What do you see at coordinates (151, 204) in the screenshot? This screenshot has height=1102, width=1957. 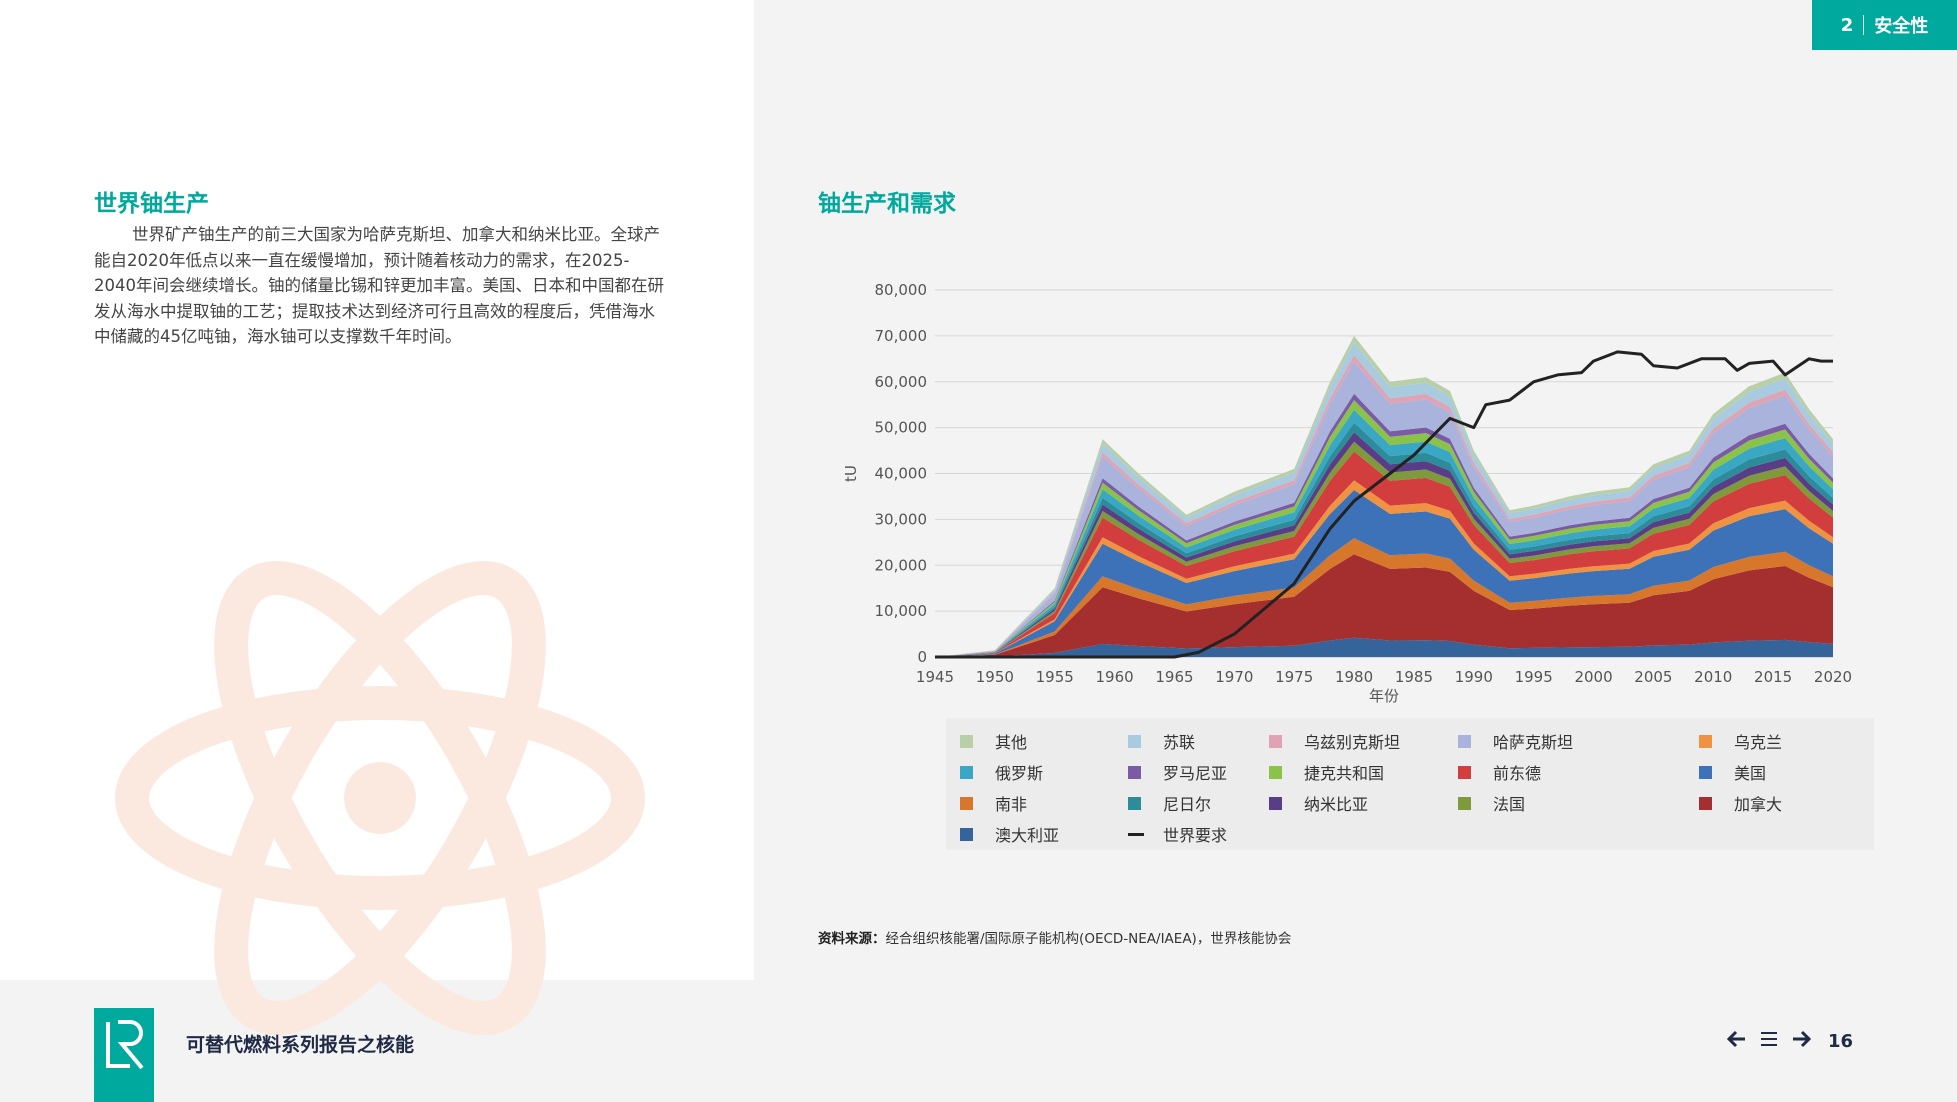 I see `left-section-title: 世界铀生产` at bounding box center [151, 204].